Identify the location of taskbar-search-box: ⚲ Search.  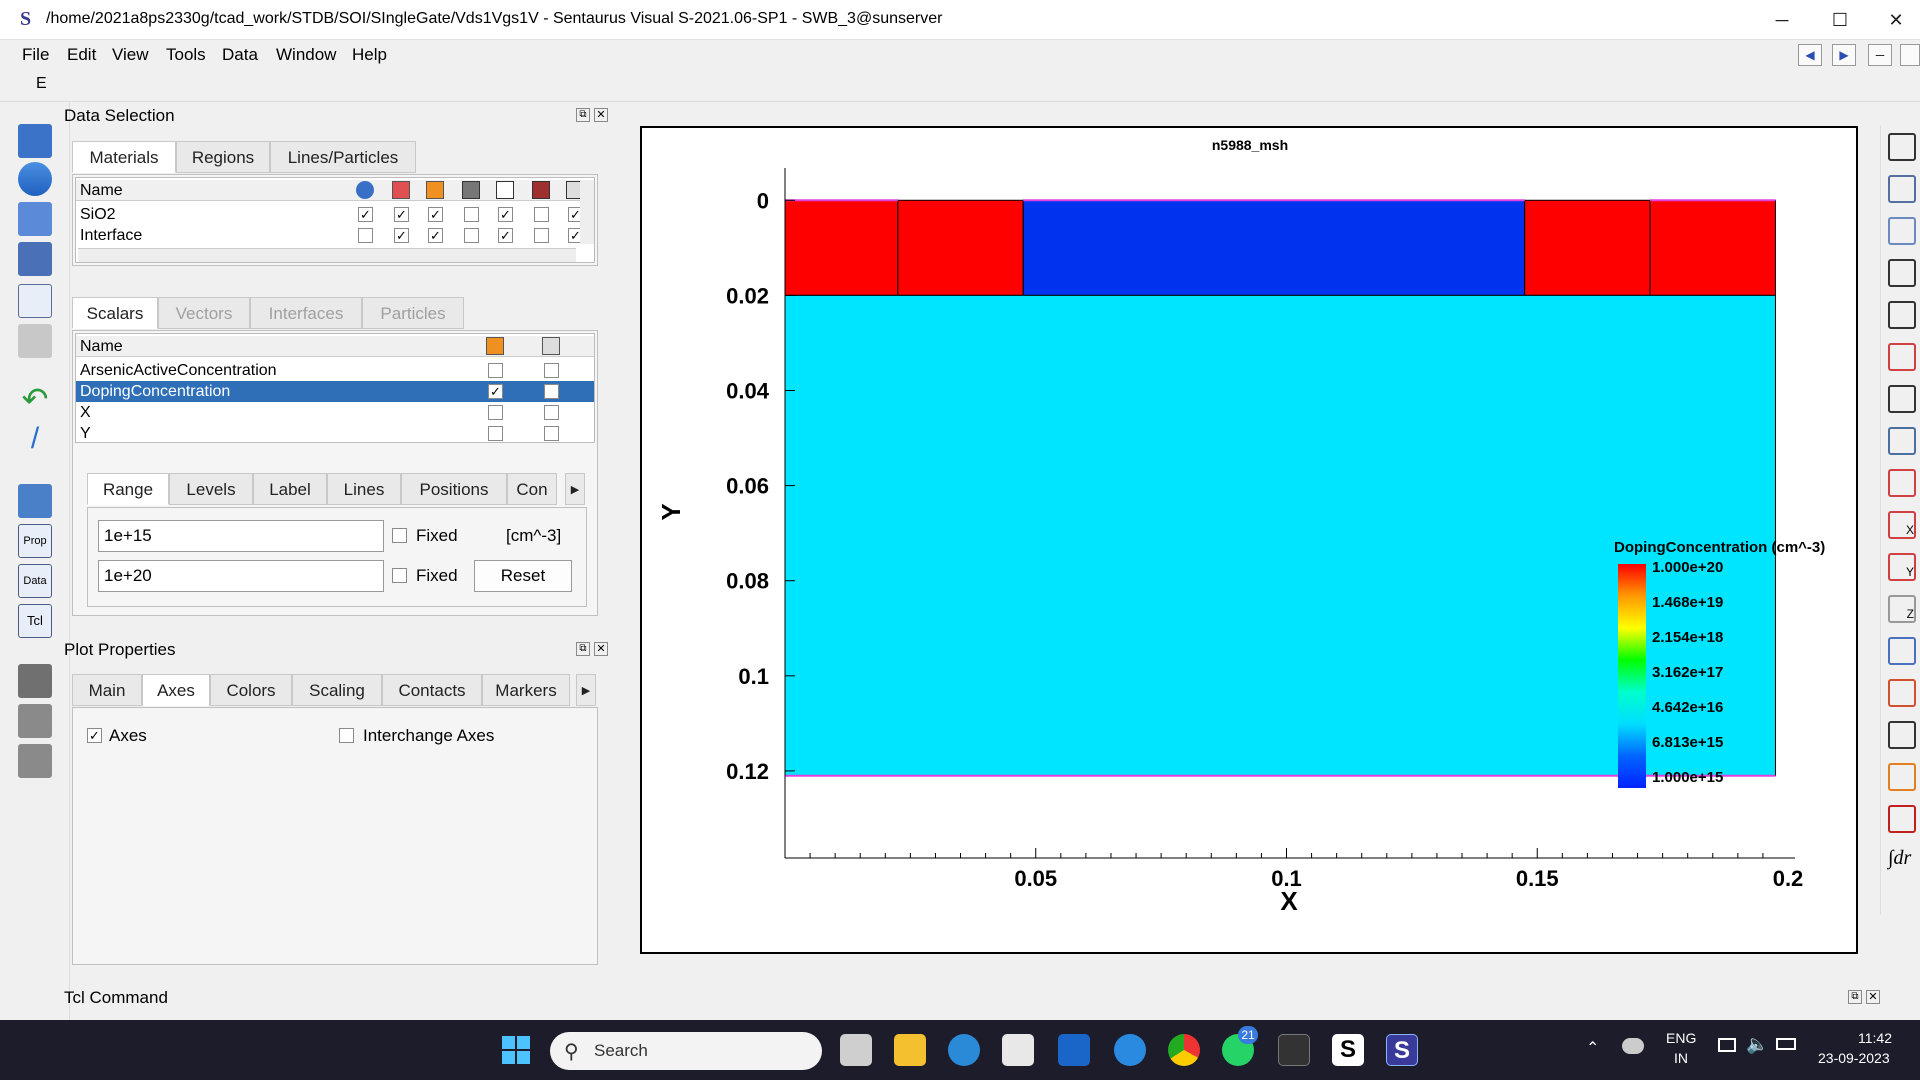
(686, 1051).